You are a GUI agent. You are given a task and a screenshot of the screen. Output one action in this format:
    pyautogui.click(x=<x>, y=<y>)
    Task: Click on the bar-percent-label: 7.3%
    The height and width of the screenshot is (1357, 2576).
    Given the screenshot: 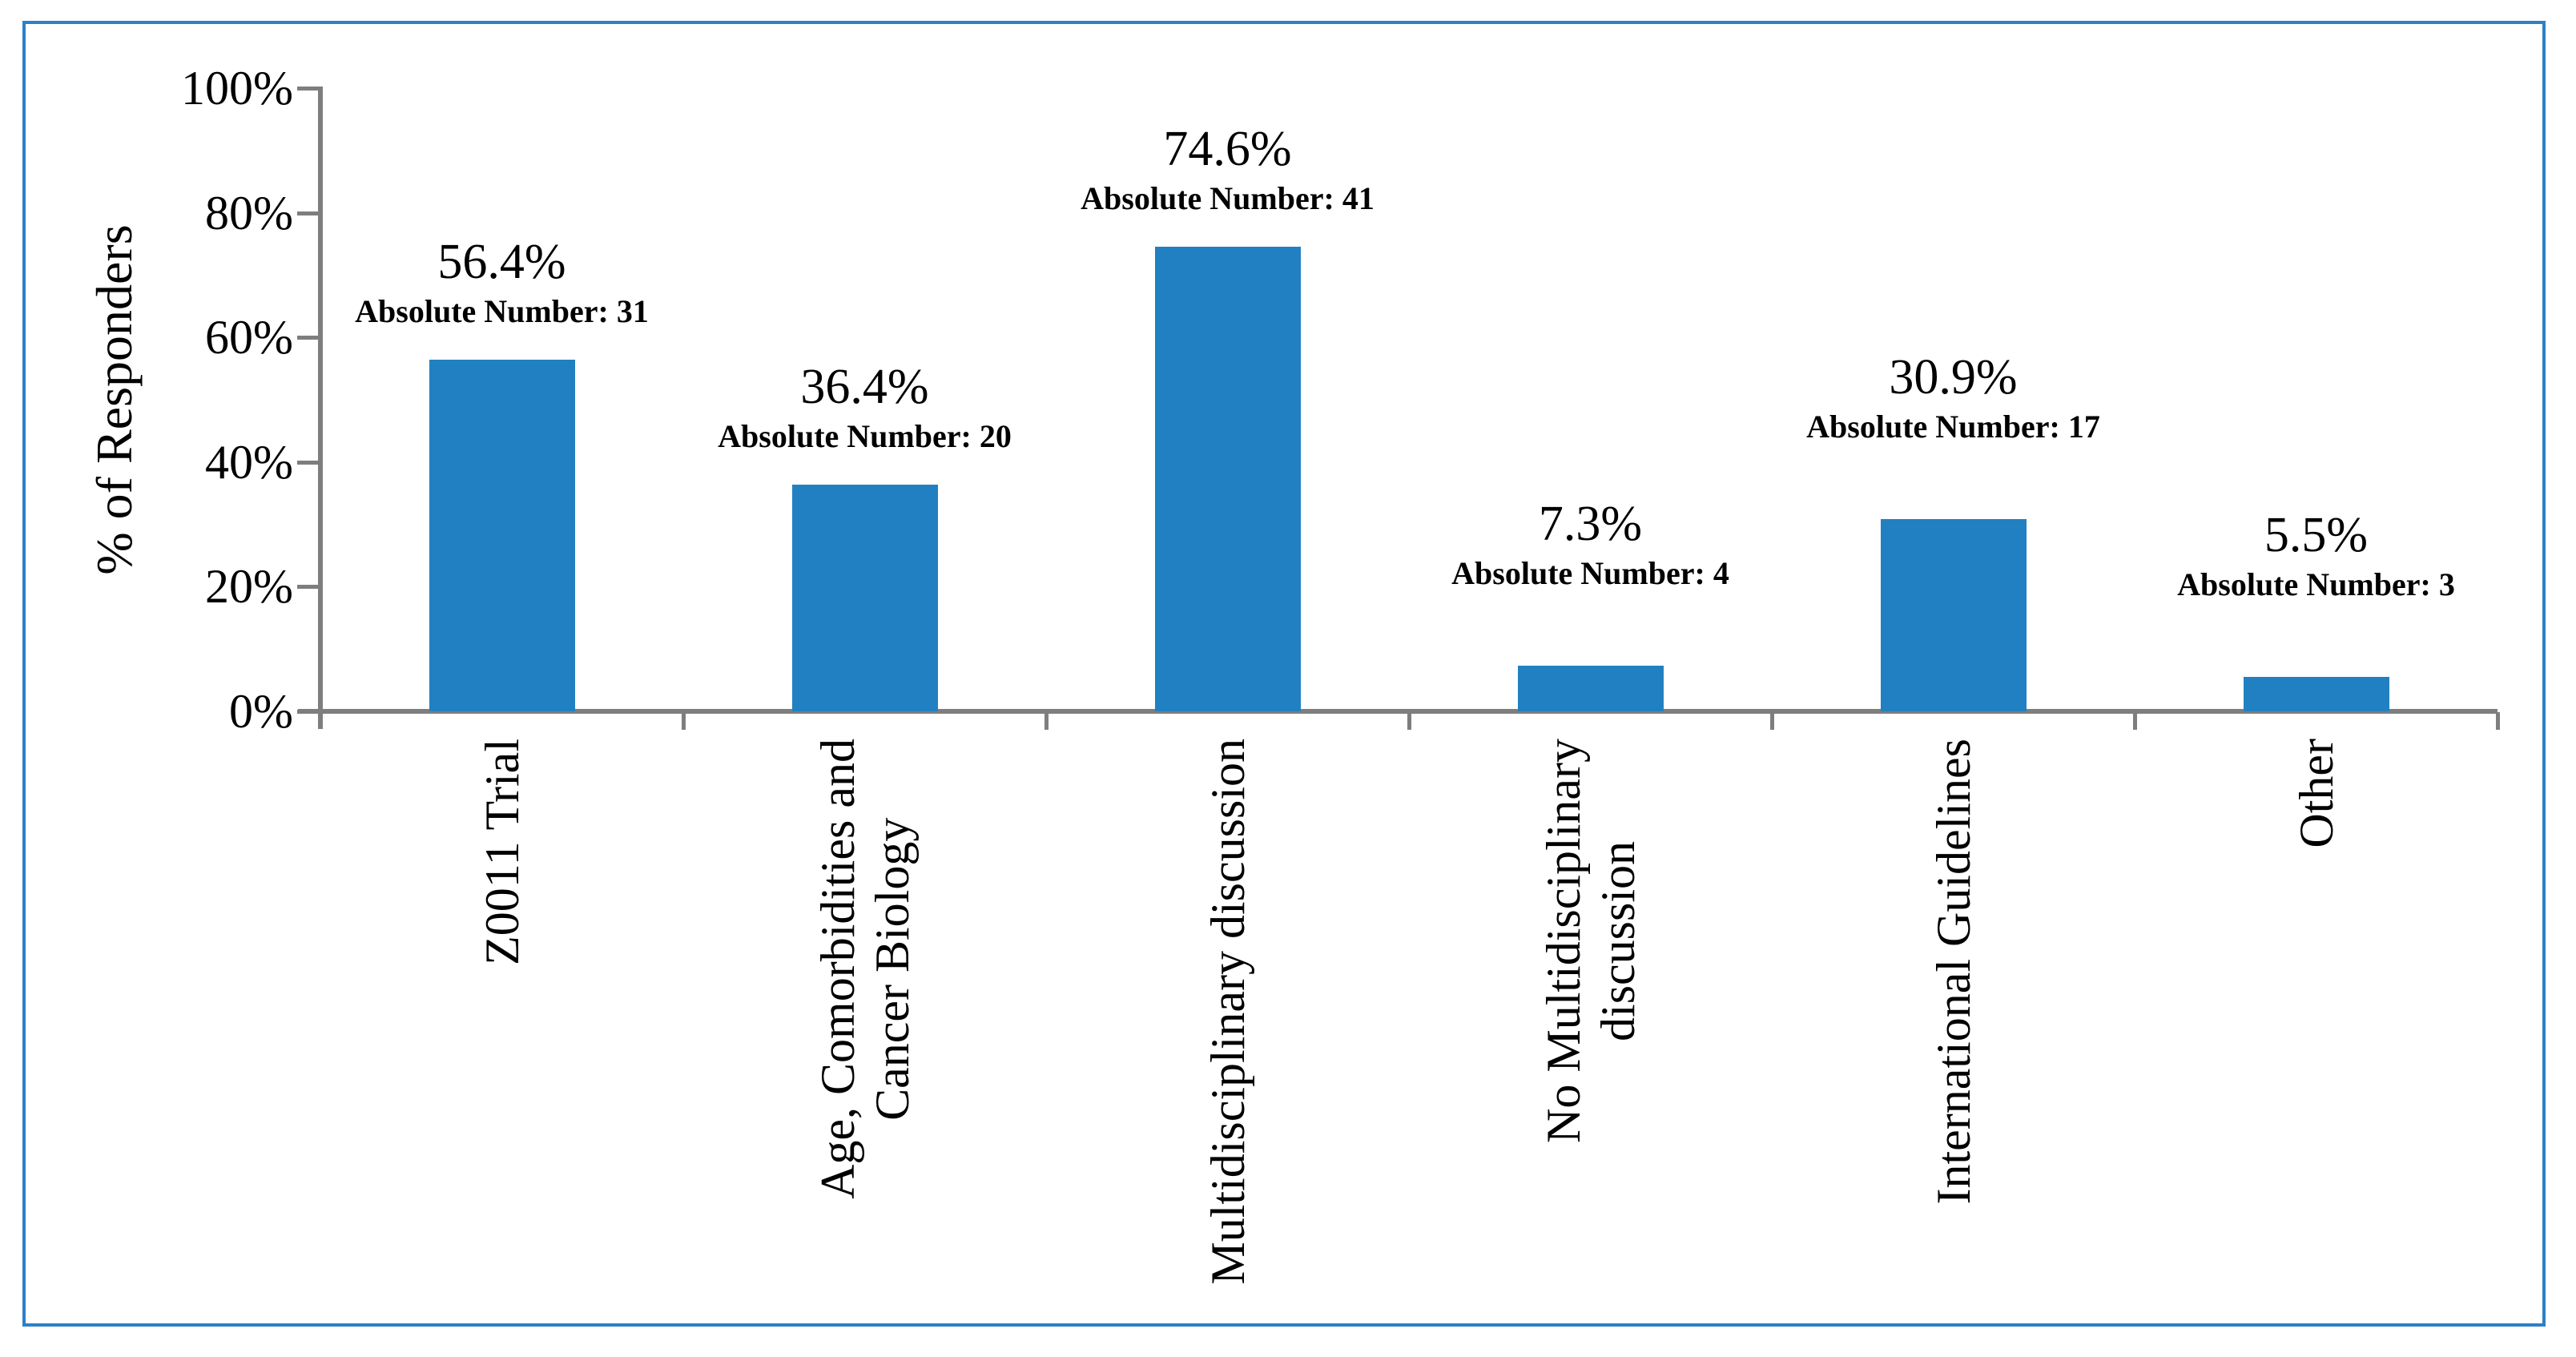 What is the action you would take?
    pyautogui.click(x=1591, y=524)
    